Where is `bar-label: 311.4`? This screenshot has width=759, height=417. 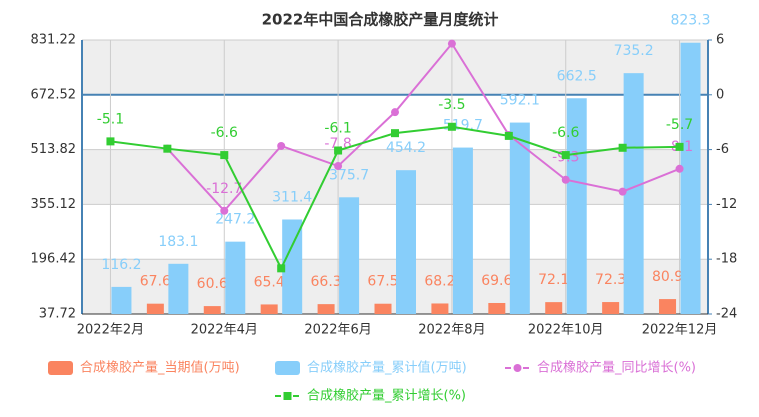
bar-label: 311.4 is located at coordinates (292, 197).